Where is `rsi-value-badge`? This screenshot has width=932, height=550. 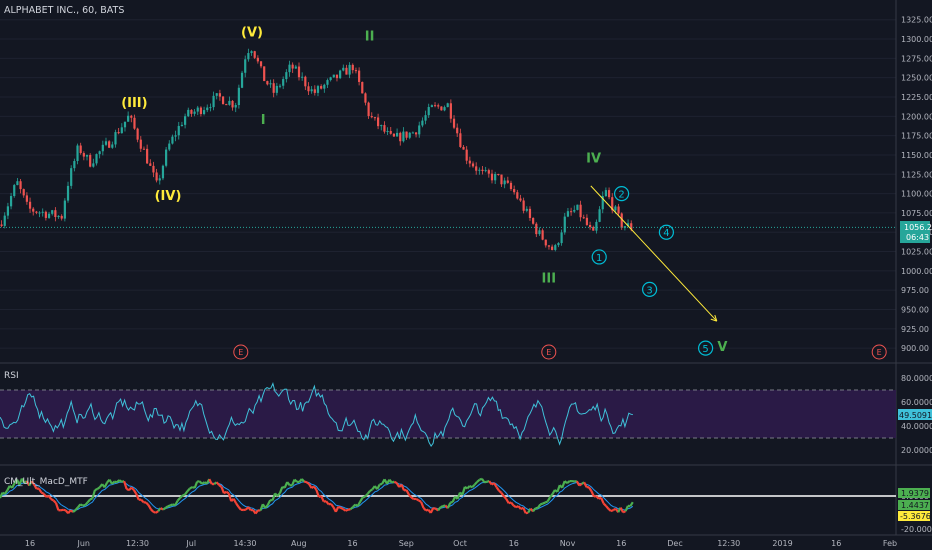
rsi-value-badge is located at coordinates (915, 414).